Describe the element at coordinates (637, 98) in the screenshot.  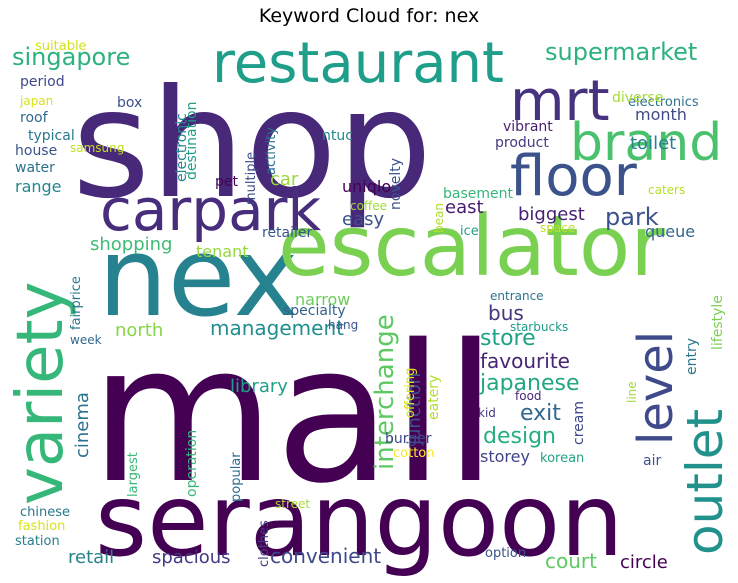
I see `word-diverse: diverse` at that location.